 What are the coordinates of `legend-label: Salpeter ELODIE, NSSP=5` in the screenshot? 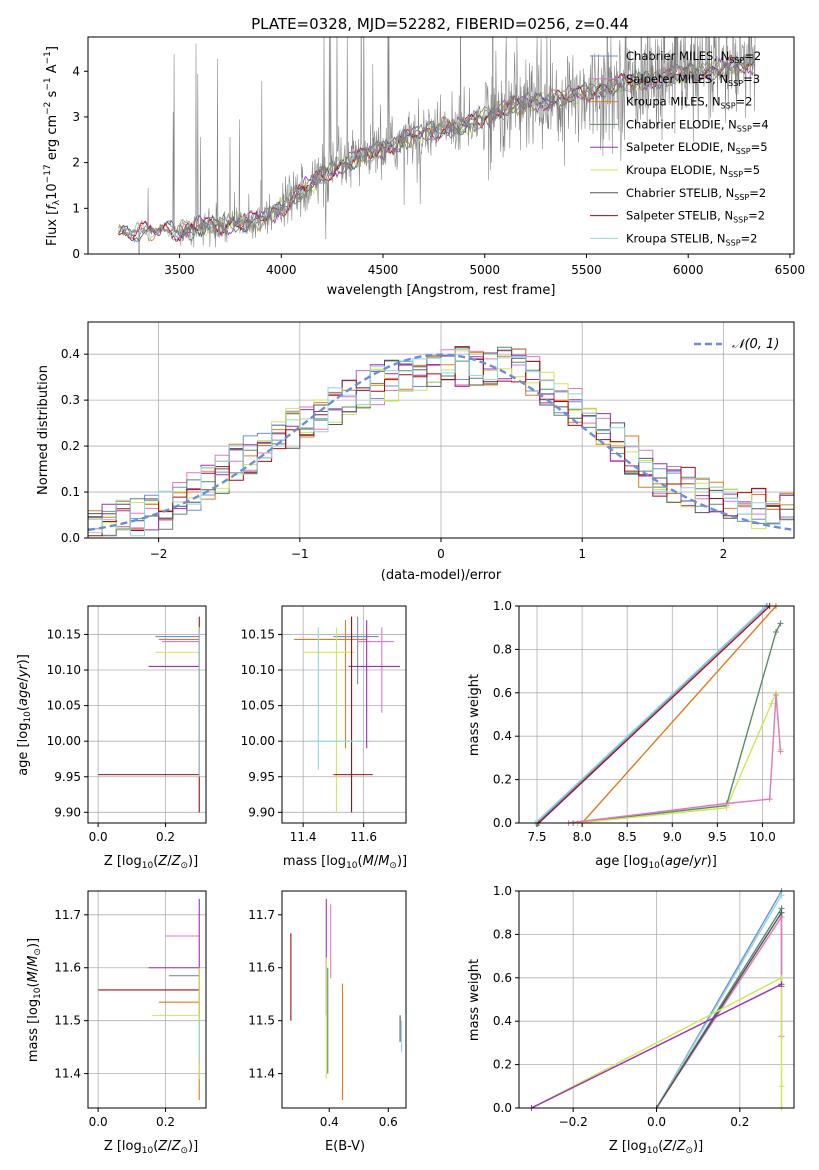 It's located at (697, 148).